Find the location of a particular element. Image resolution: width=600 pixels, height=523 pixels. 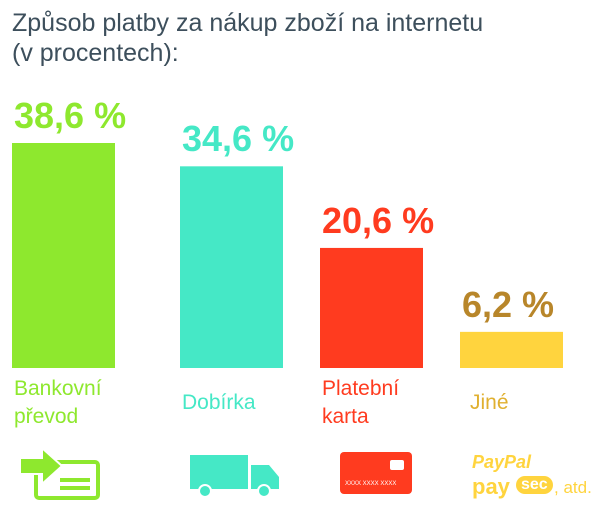

category-label: Jiné is located at coordinates (489, 402).